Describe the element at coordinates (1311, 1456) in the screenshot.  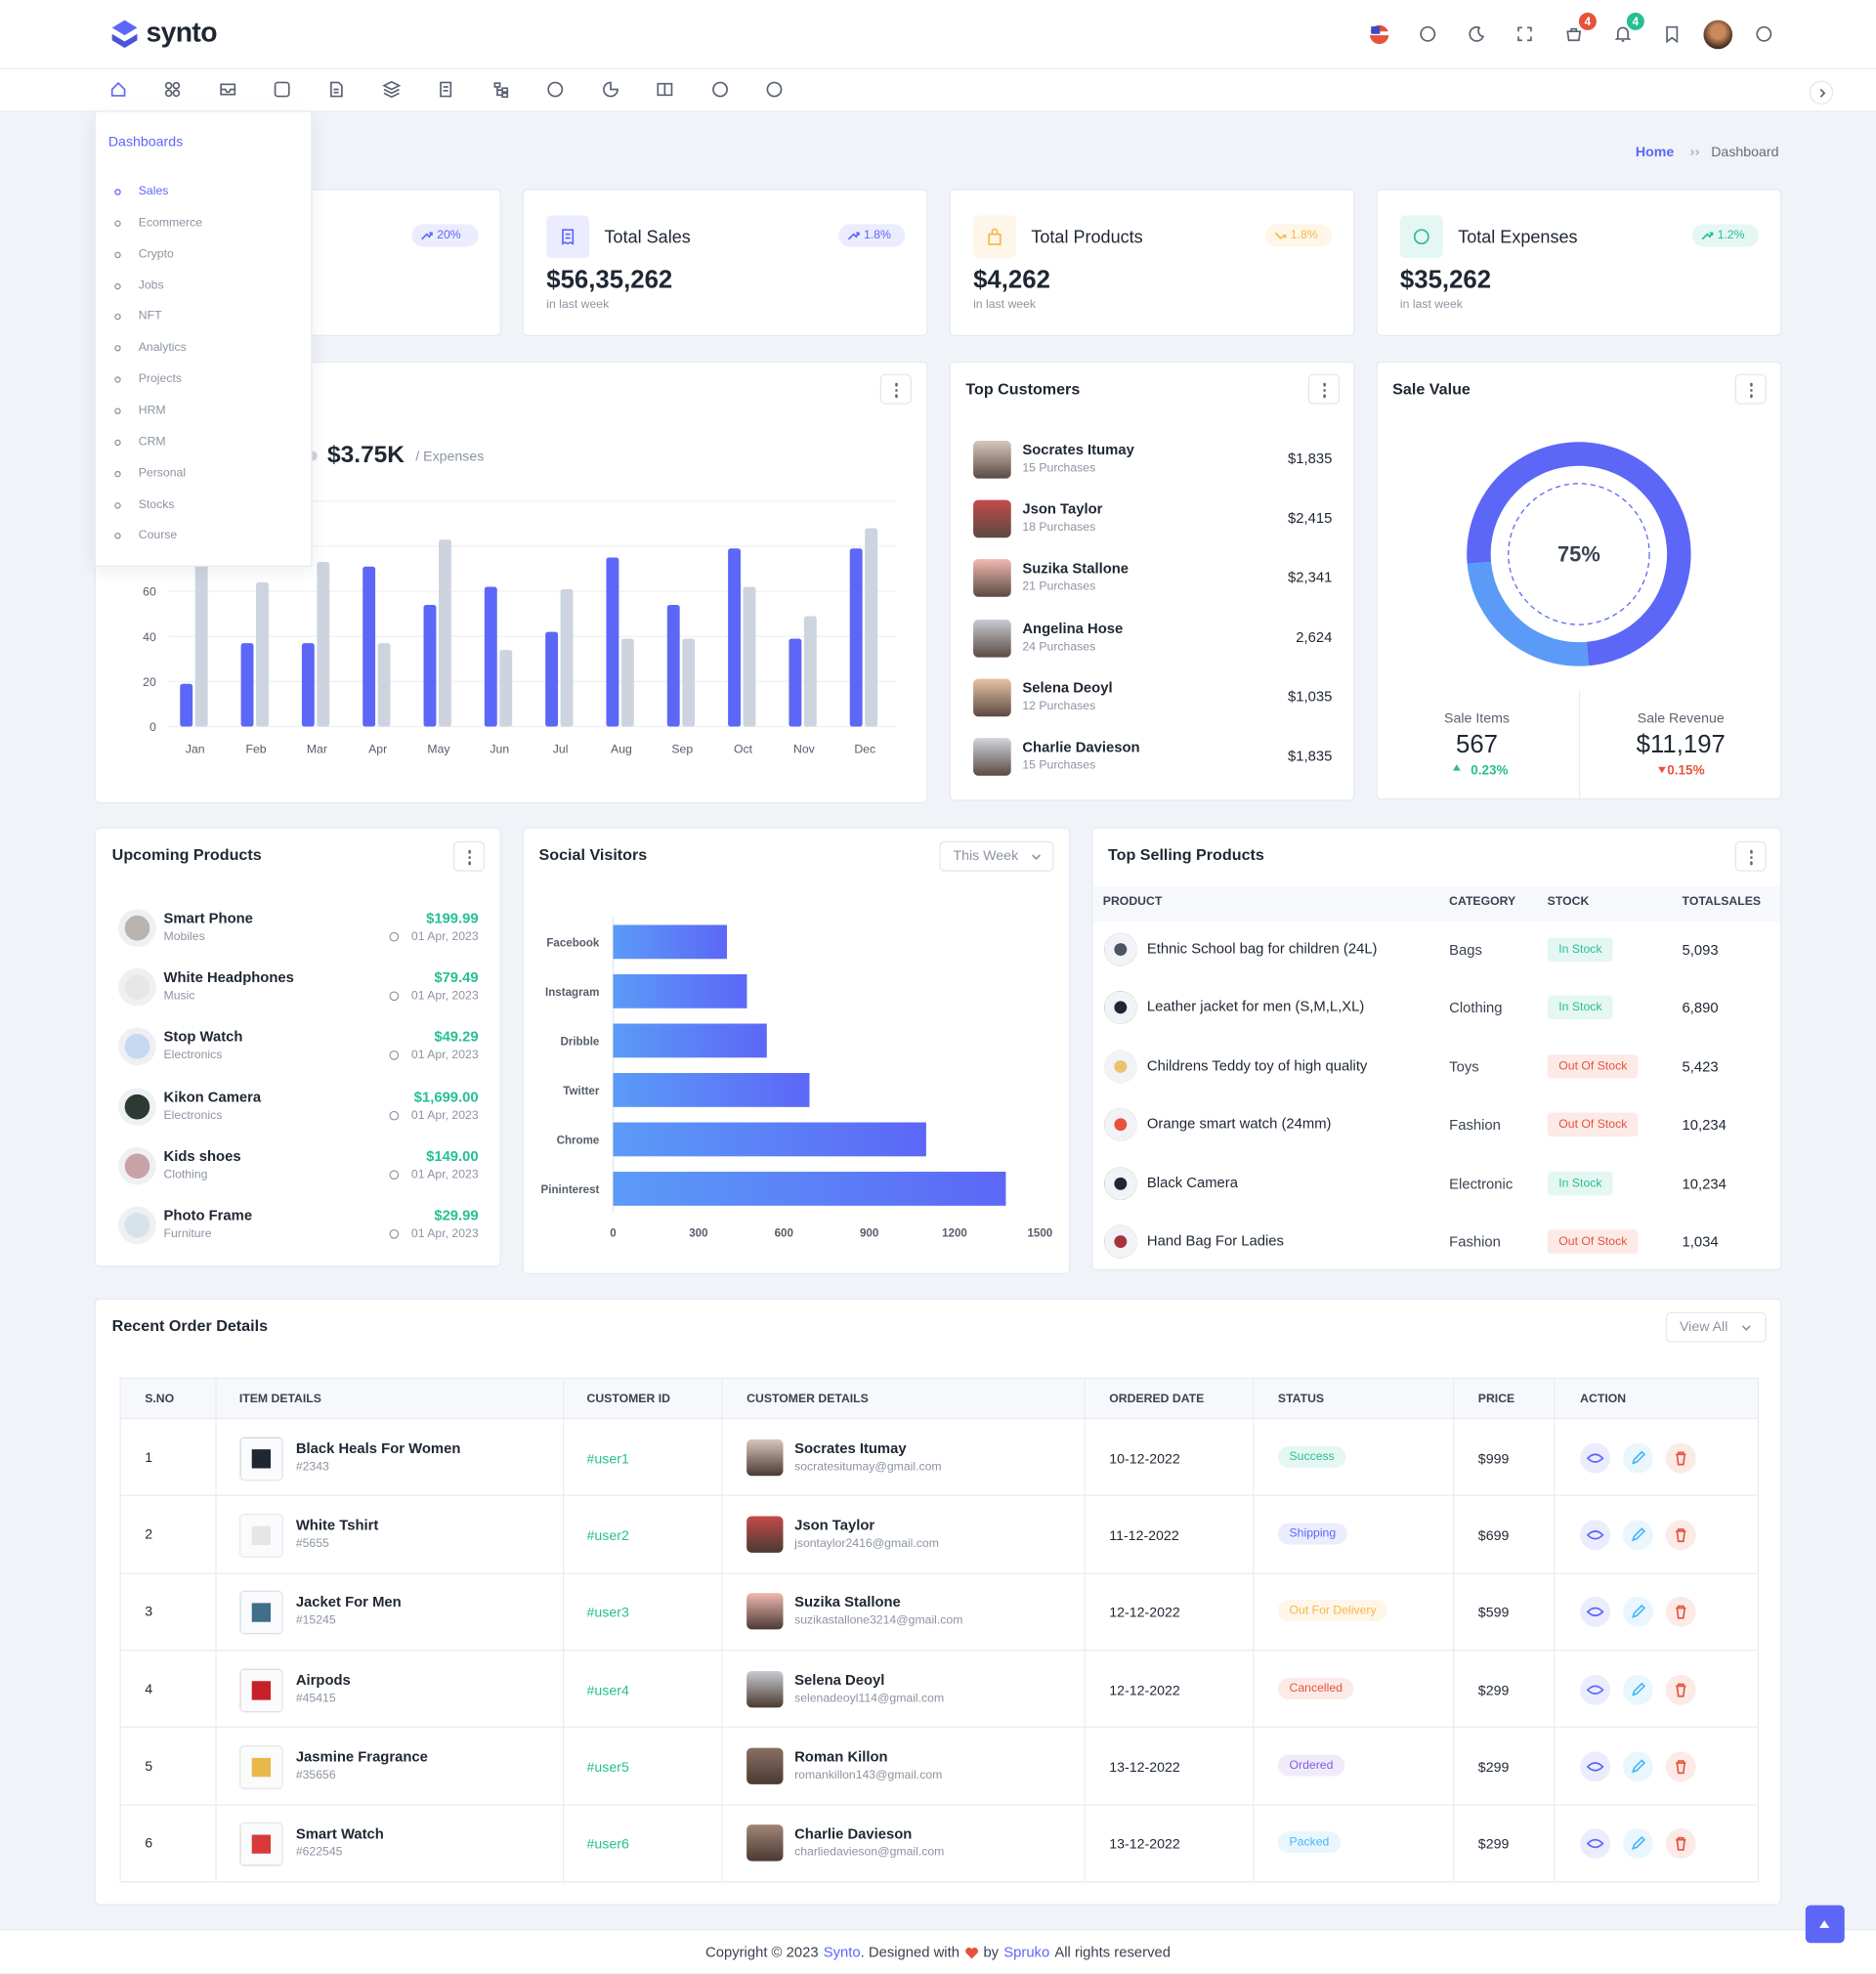
I see `status-badge: Success` at that location.